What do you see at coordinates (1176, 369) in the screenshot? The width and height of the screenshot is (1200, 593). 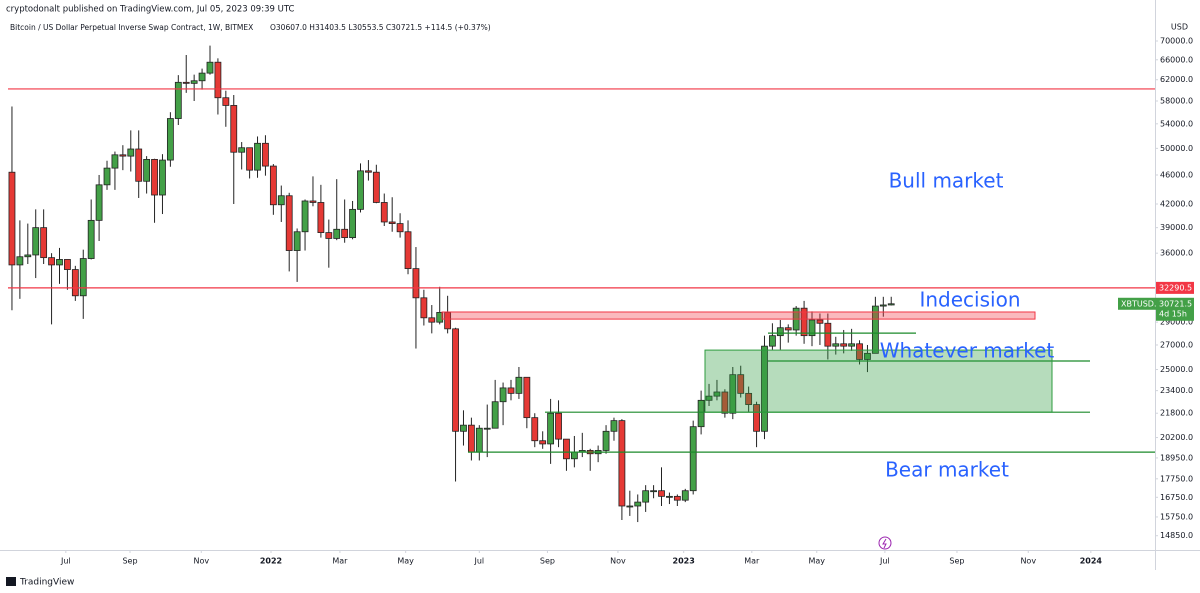 I see `y-tick-label: 25000.0` at bounding box center [1176, 369].